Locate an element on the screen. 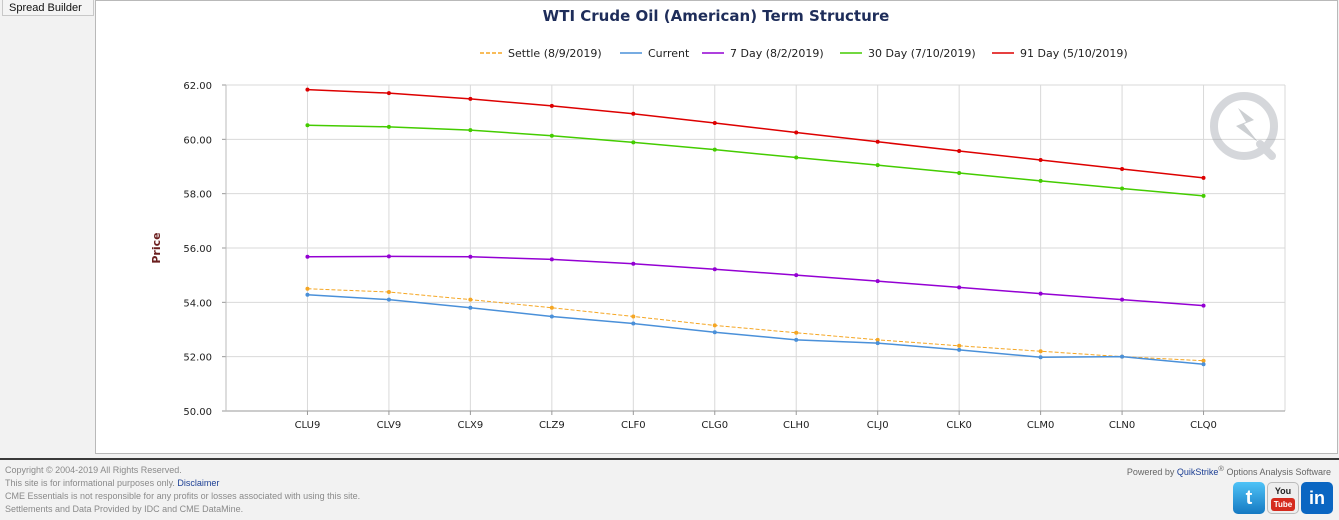  legend-entry: 7 Day (8/2/2019) is located at coordinates (777, 53).